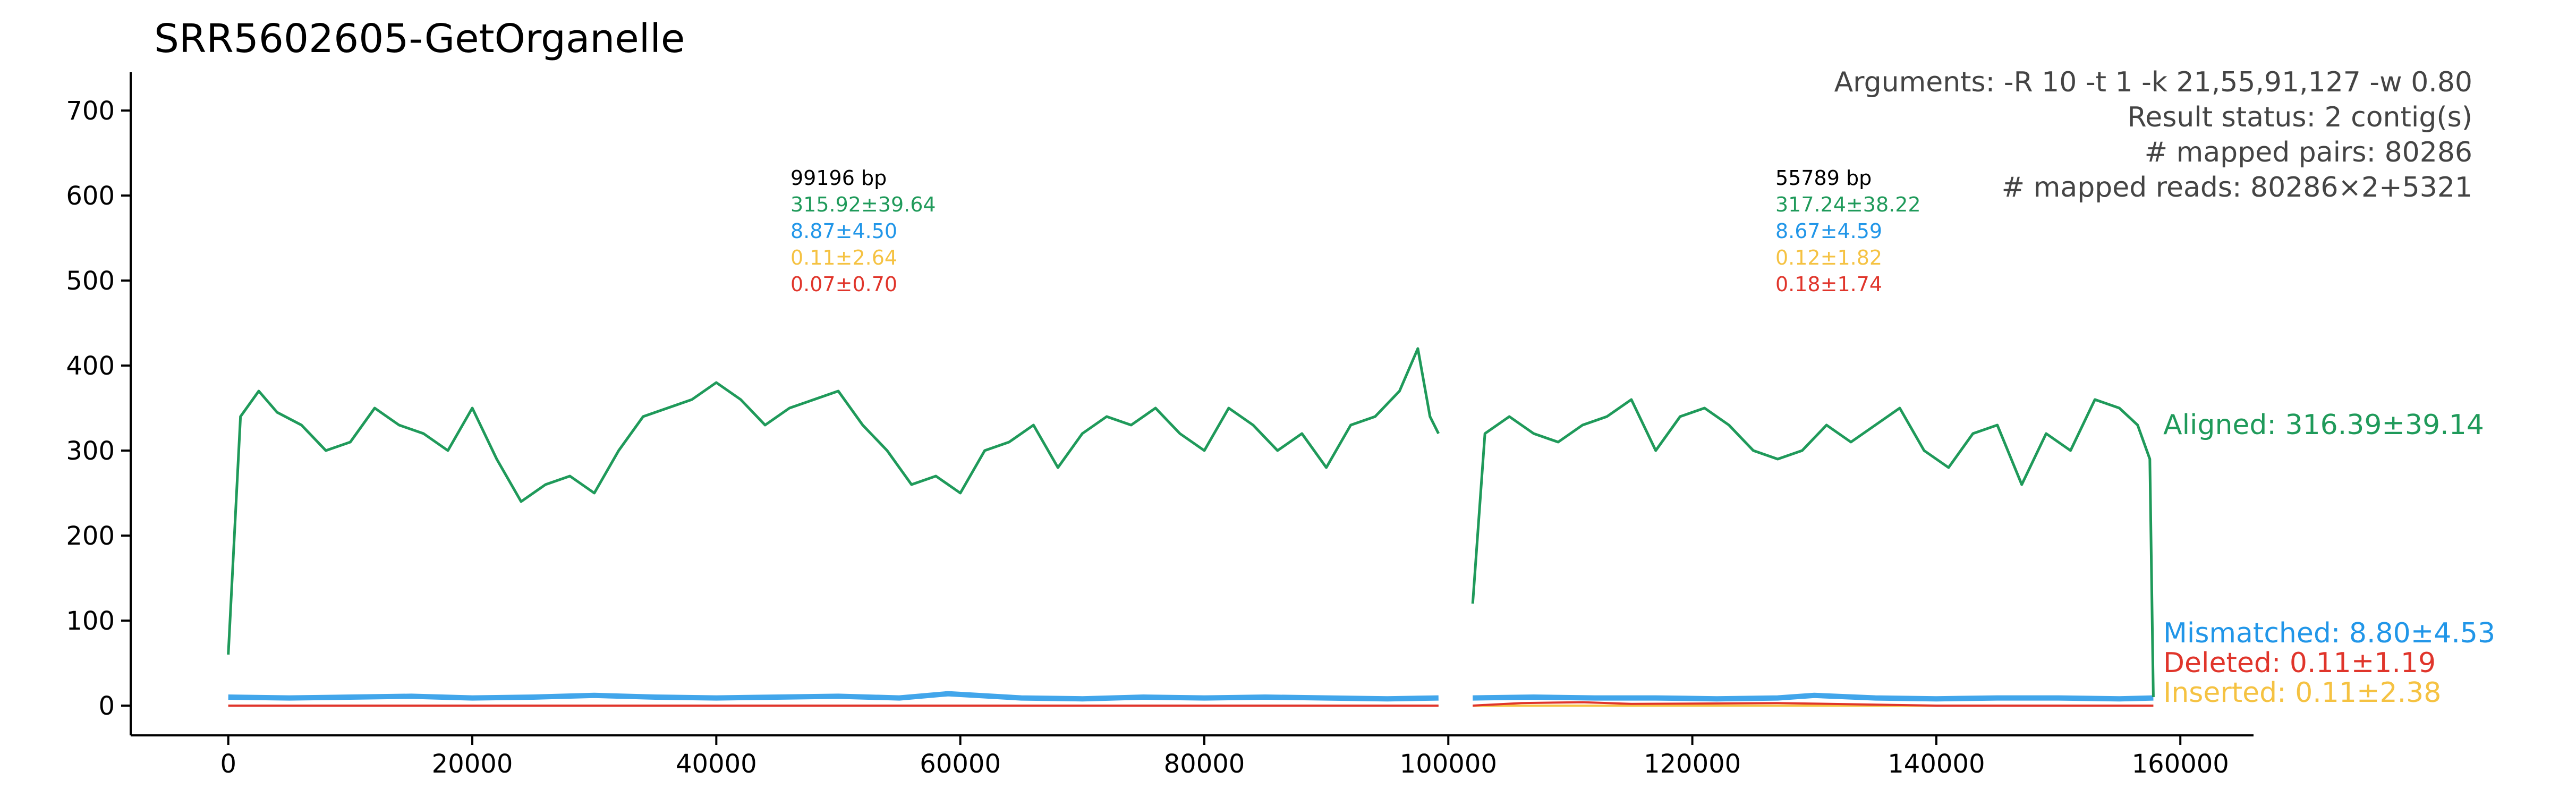 Image resolution: width=2576 pixels, height=797 pixels. What do you see at coordinates (90, 536) in the screenshot?
I see `y-tick-label: 200` at bounding box center [90, 536].